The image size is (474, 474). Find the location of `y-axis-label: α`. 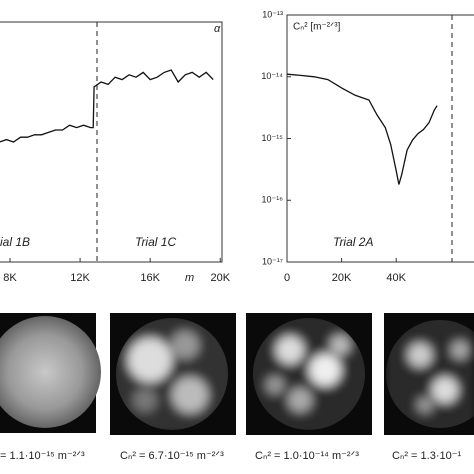

y-axis-label: α is located at coordinates (217, 29).